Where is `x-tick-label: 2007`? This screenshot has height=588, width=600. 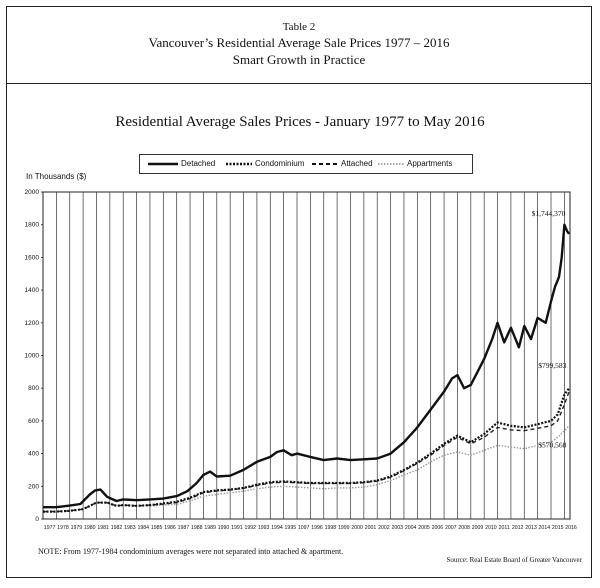 x-tick-label: 2007 is located at coordinates (451, 528).